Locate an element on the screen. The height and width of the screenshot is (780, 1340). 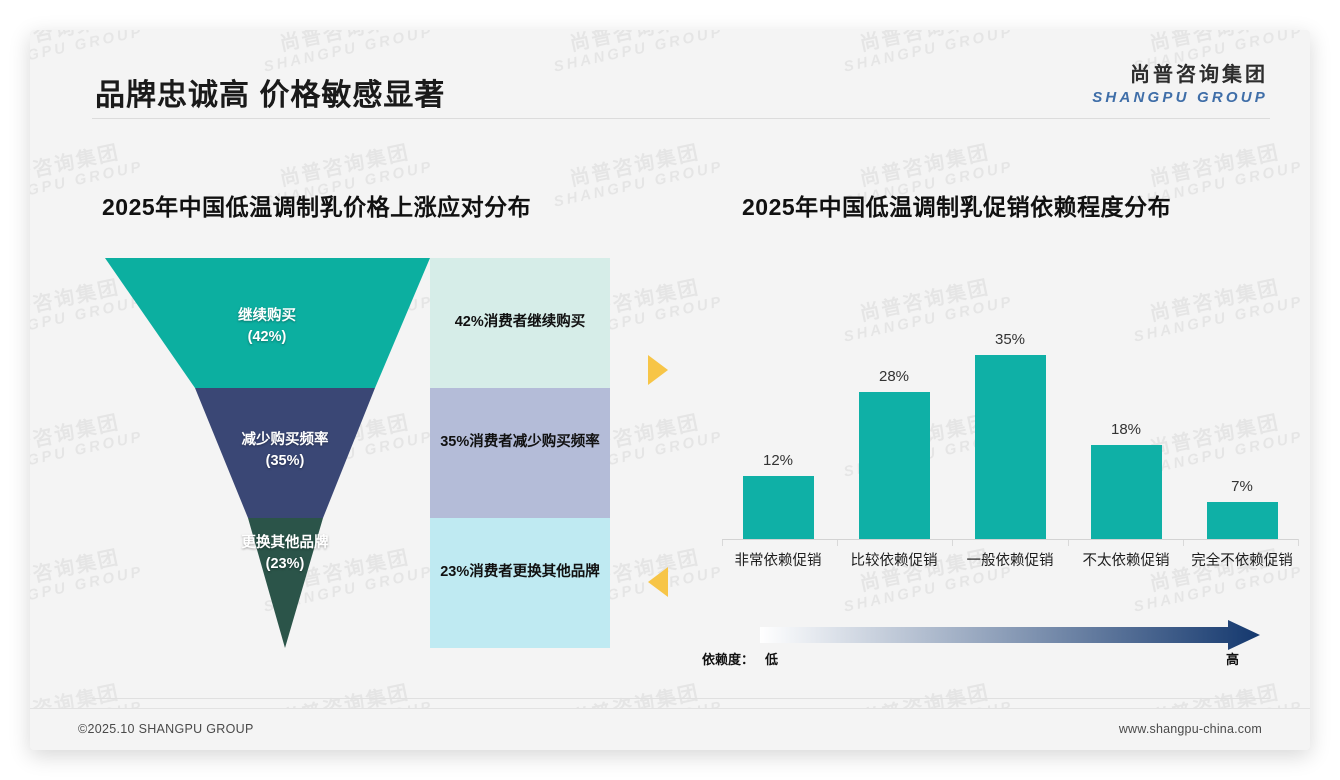
x-axis-labels: 非常依赖促销 比较依赖促销 一般依赖促销 不太依赖促销 完全不依赖促销 is located at coordinates (1010, 559).